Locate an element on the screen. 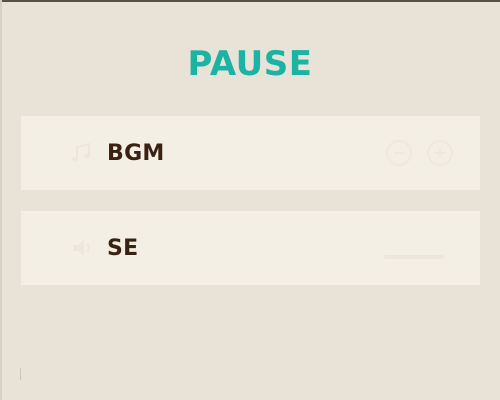  bgm-toggle is located at coordinates (420, 153).